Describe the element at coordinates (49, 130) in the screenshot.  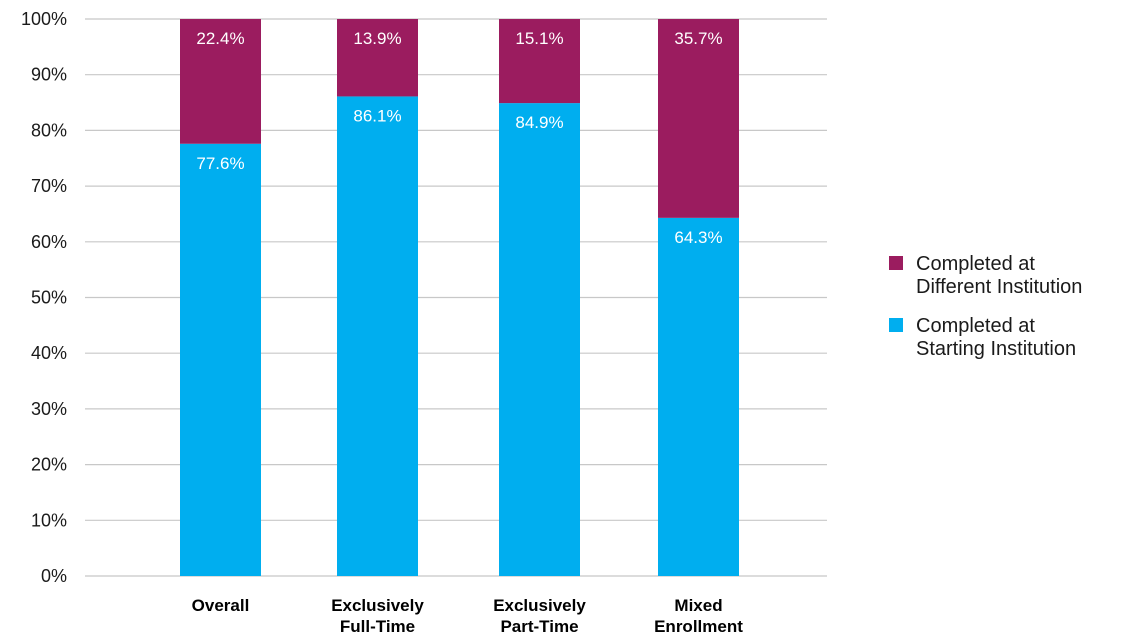
I see `y-tick-label-80: 80%` at that location.